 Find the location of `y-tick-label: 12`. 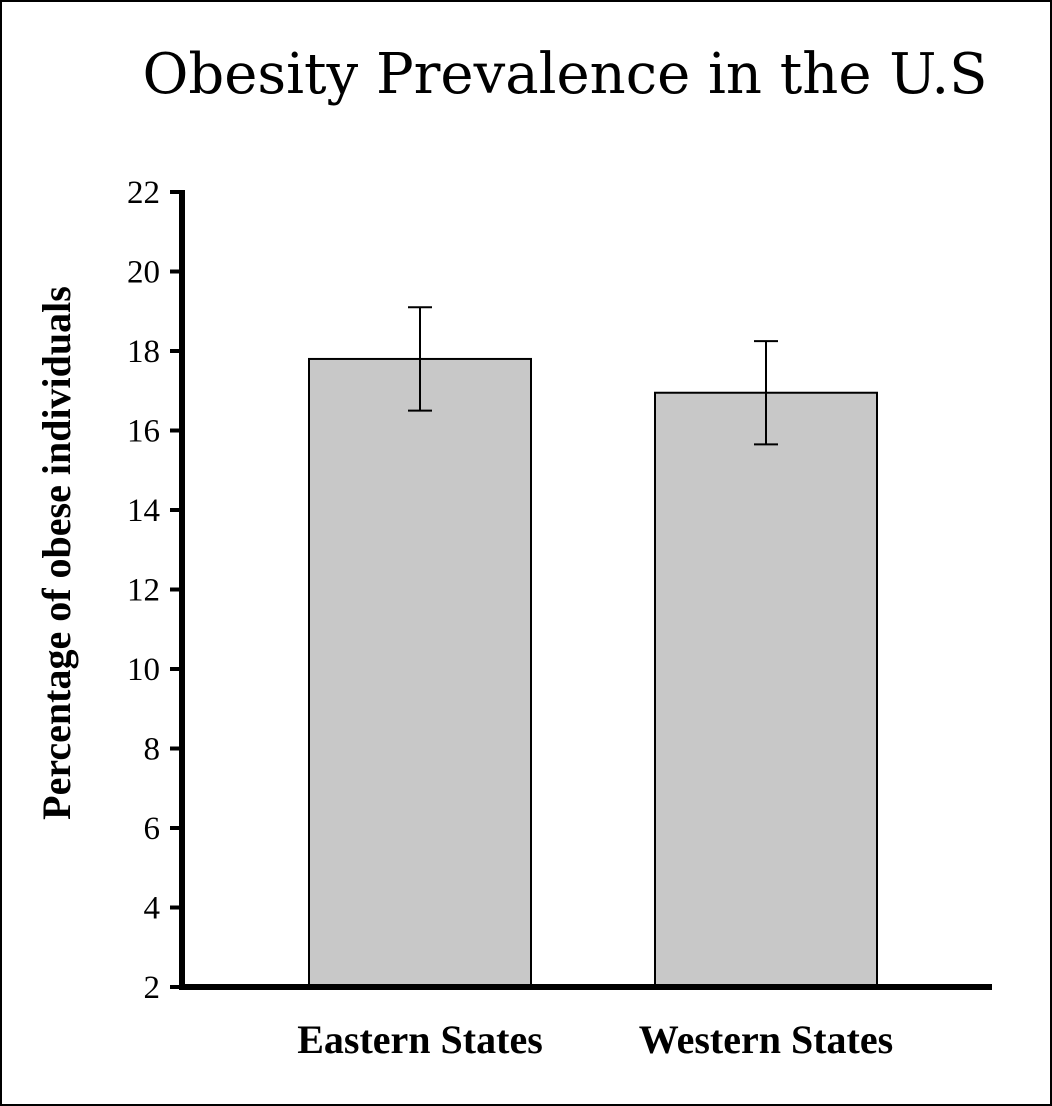

y-tick-label: 12 is located at coordinates (143, 591).